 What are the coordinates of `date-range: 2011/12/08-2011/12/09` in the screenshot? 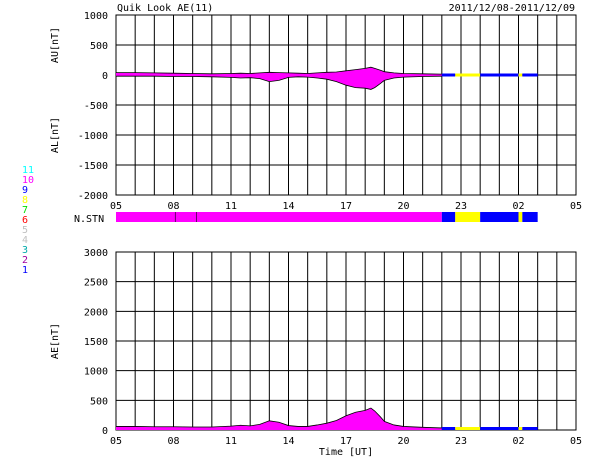 It's located at (512, 8).